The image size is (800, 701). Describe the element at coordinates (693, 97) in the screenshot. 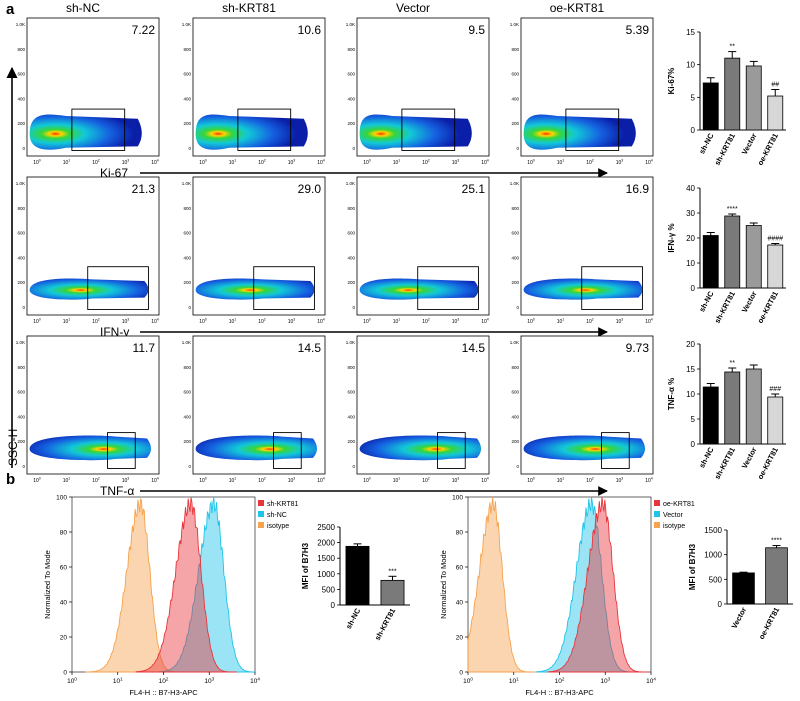

I see `y-tick-label: 5` at that location.